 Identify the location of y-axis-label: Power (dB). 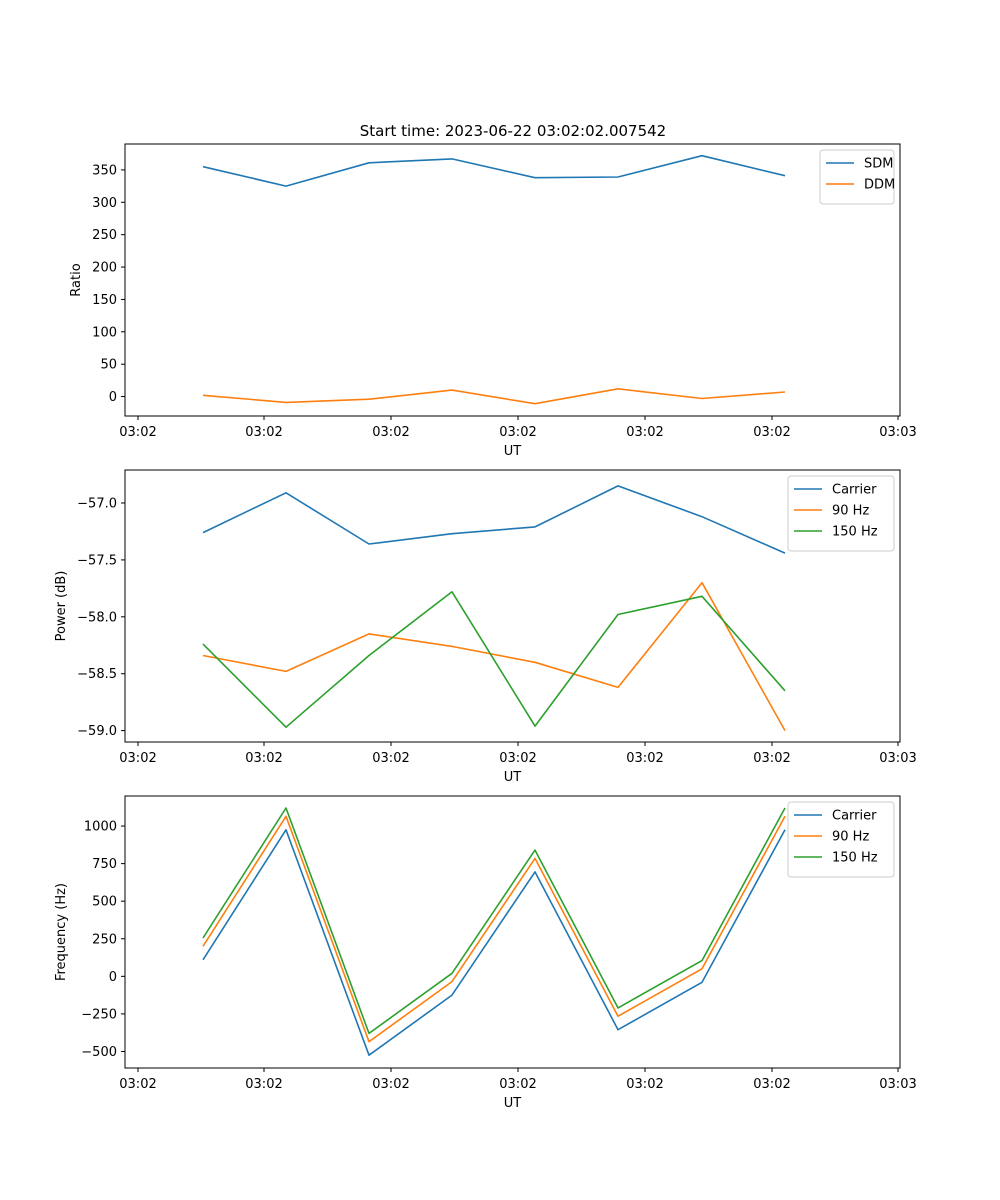
(61, 606).